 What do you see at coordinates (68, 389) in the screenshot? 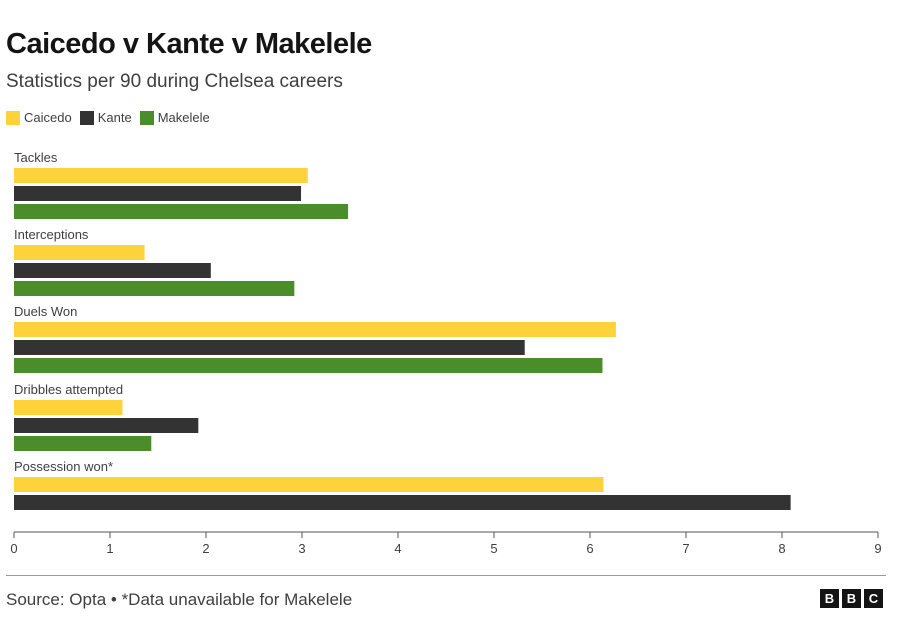
I see `category-label: Dribbles attempted` at bounding box center [68, 389].